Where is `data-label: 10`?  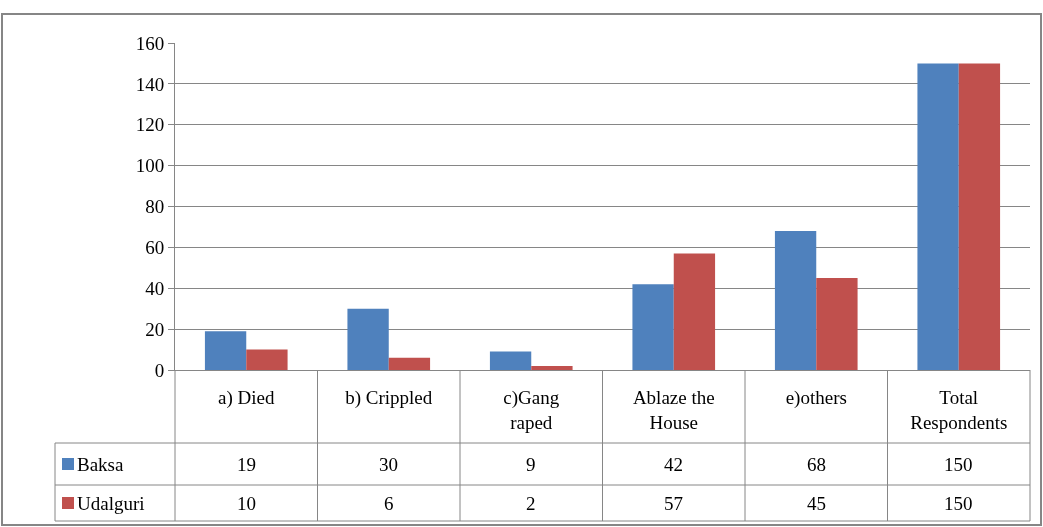
data-label: 10 is located at coordinates (246, 503).